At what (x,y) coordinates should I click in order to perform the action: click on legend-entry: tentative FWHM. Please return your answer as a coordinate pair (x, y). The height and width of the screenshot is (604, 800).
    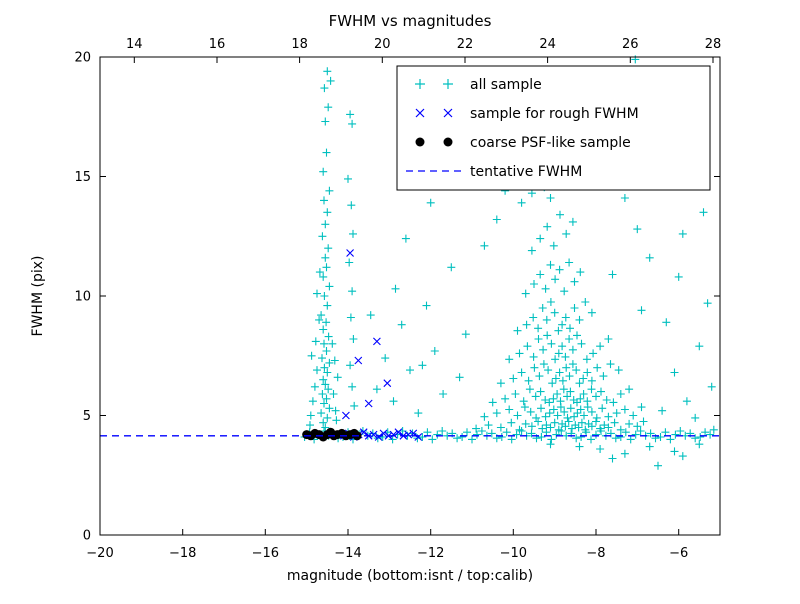
    Looking at the image, I should click on (494, 172).